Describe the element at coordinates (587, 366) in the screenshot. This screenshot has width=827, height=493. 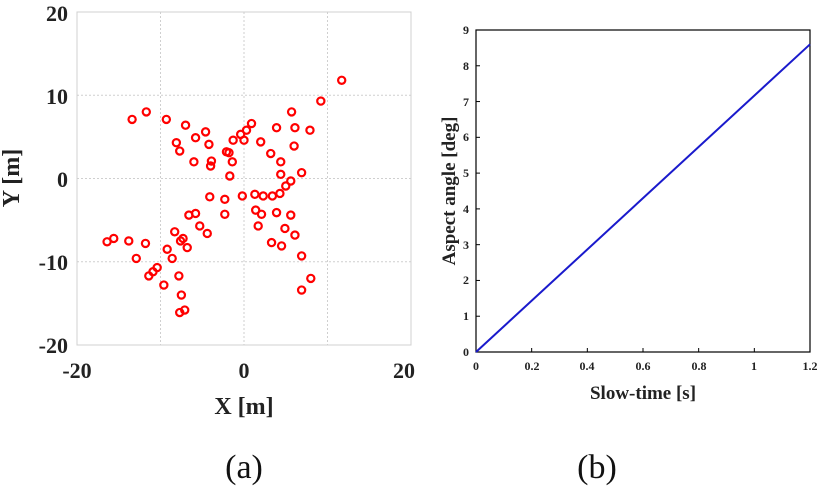
I see `line-xtick-label: 0.4` at that location.